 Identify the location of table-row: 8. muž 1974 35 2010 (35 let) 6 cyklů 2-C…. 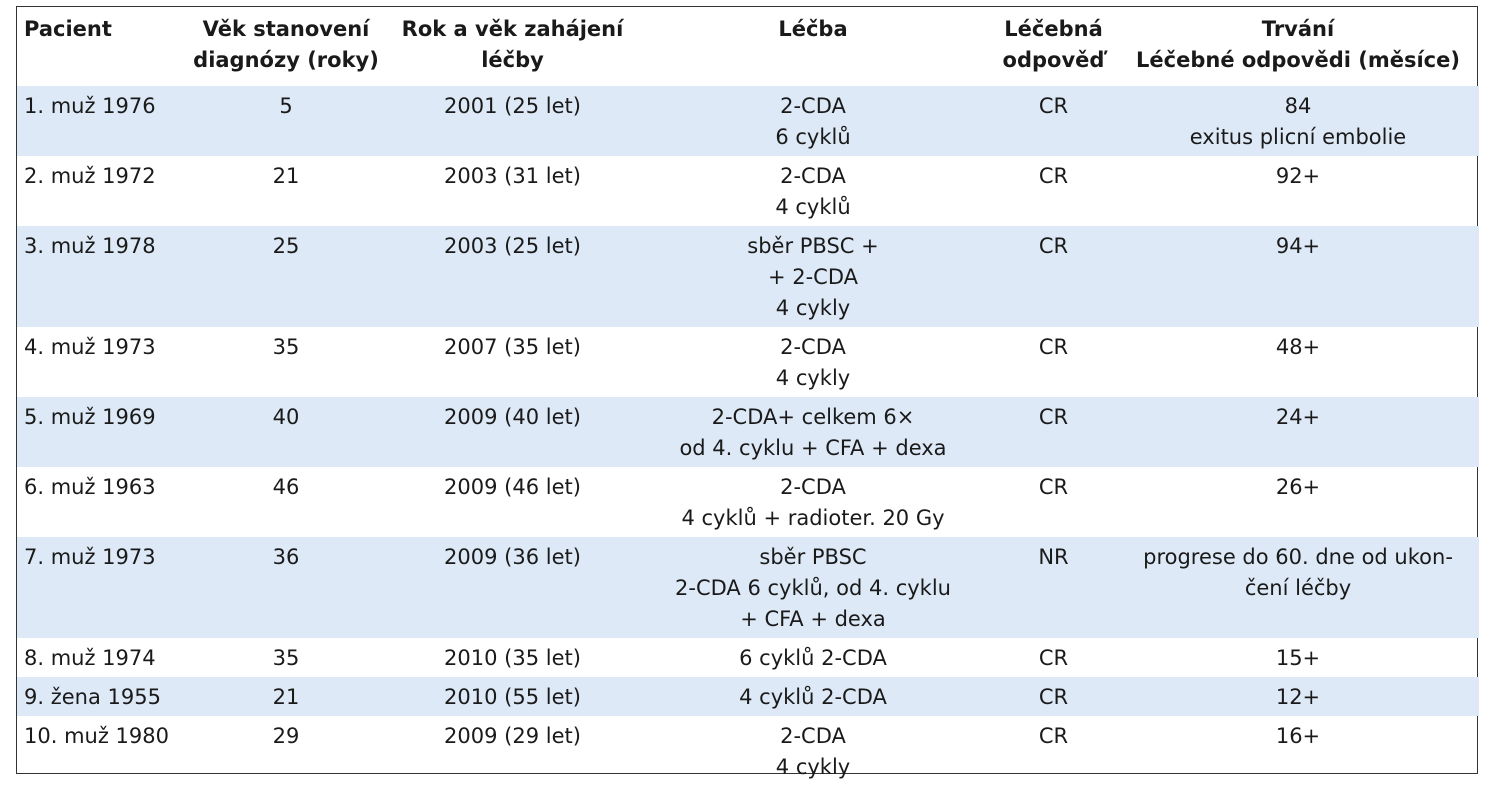
(748, 657).